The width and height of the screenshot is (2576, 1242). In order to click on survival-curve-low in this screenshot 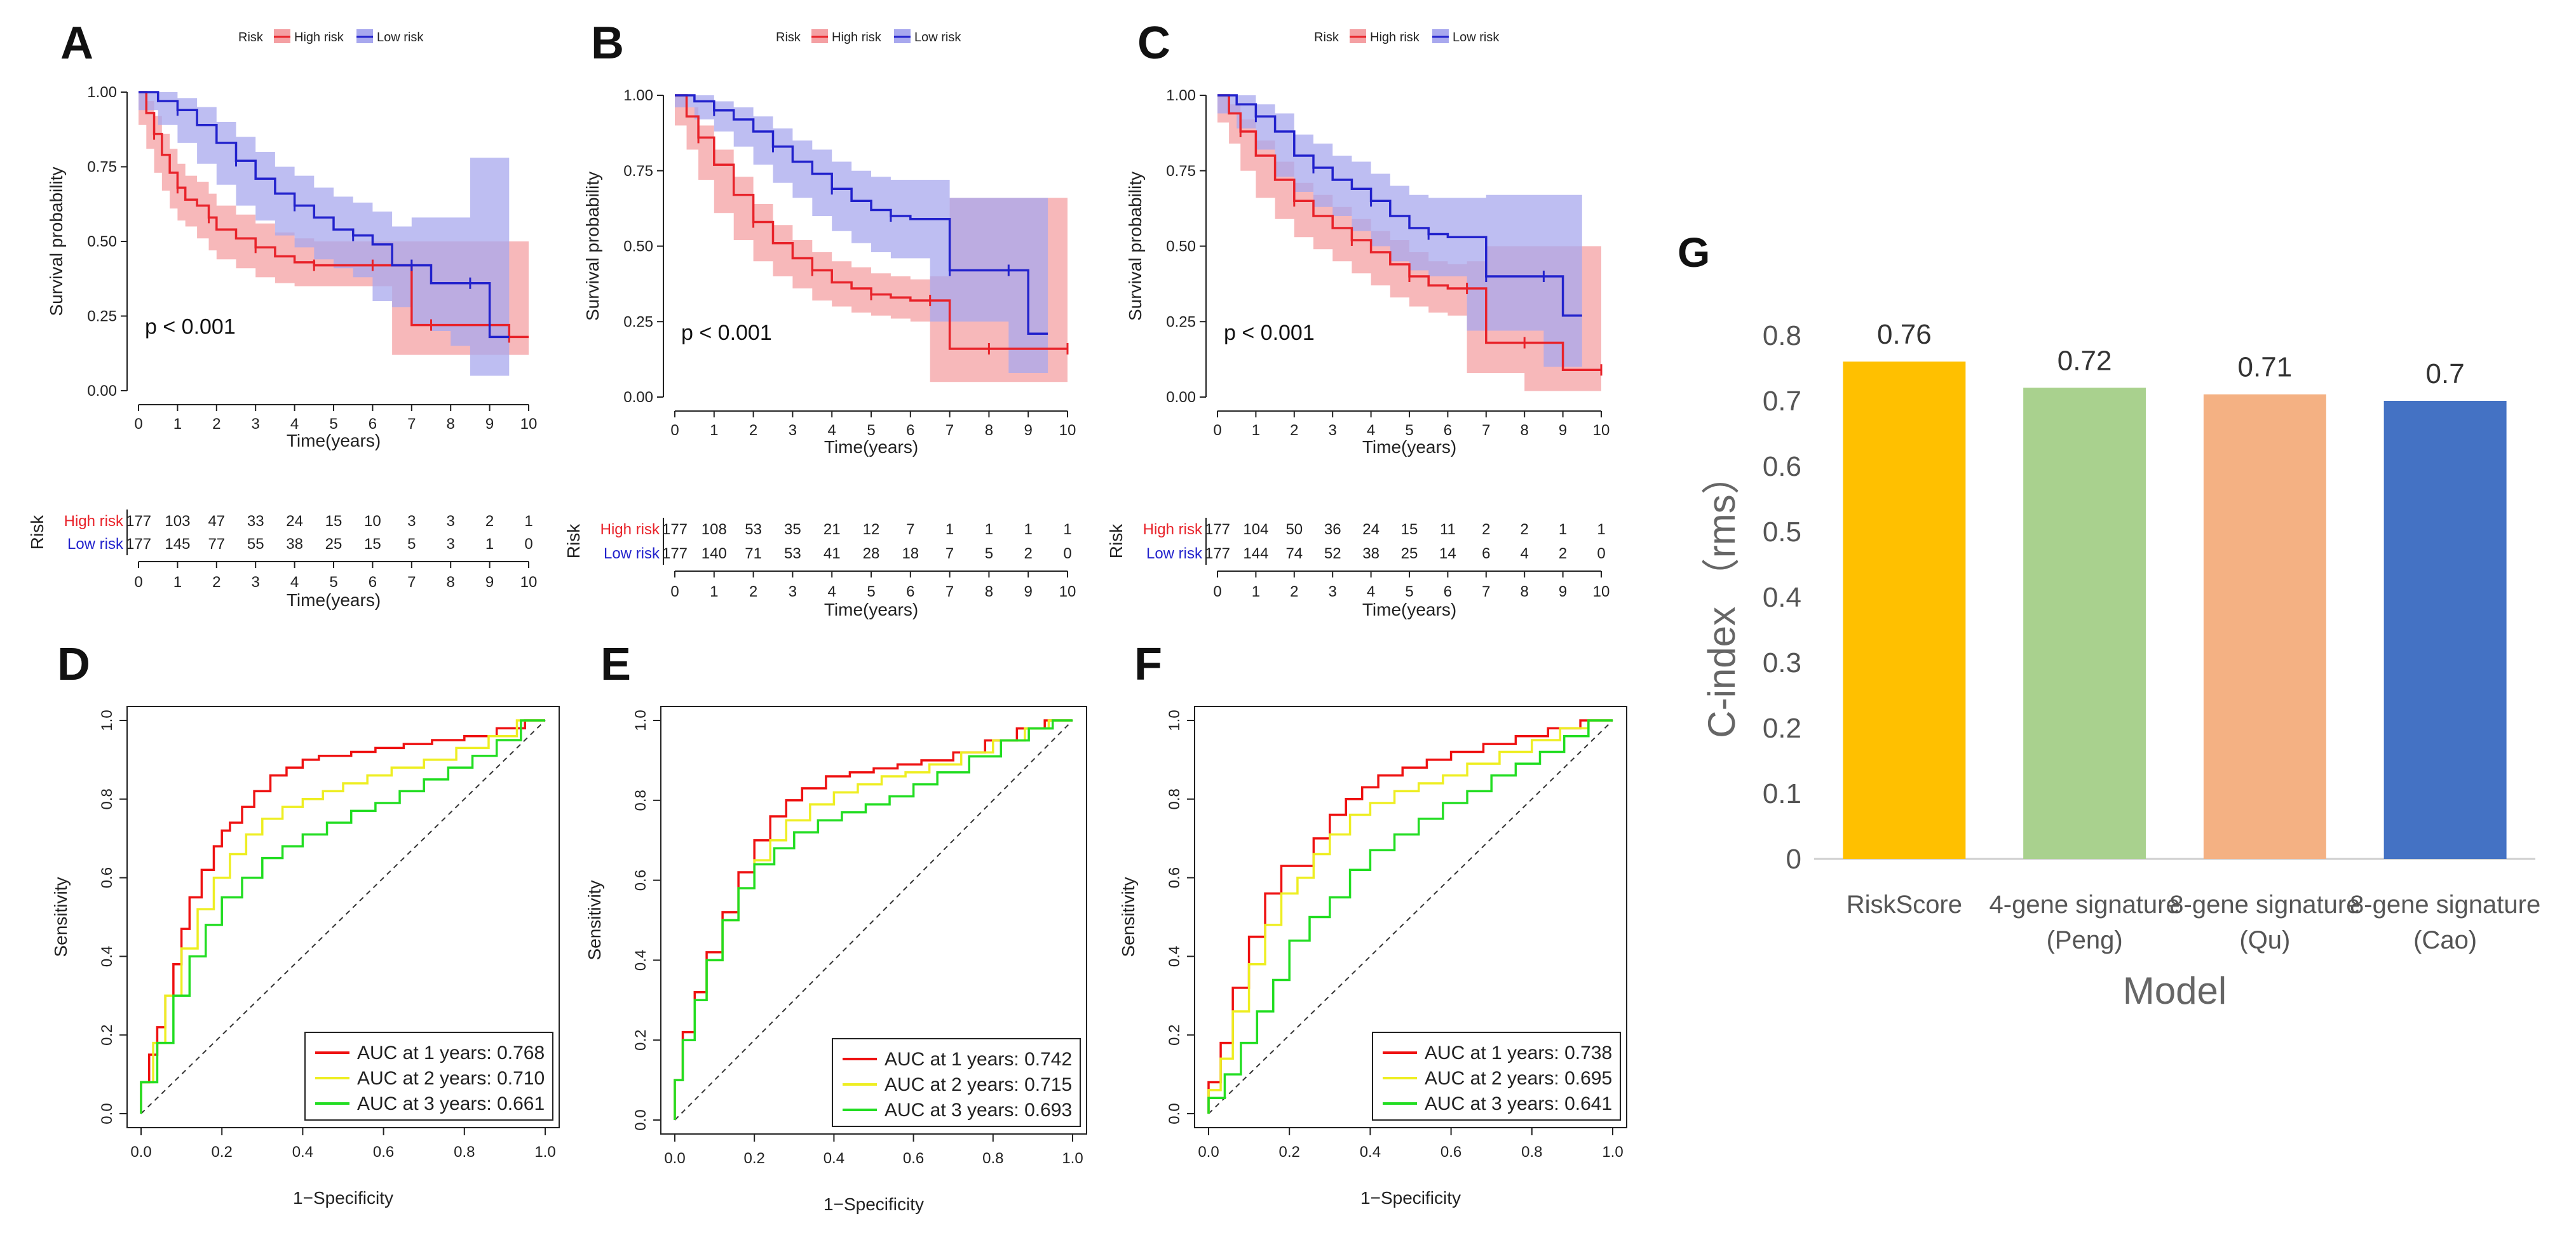, I will do `click(861, 214)`.